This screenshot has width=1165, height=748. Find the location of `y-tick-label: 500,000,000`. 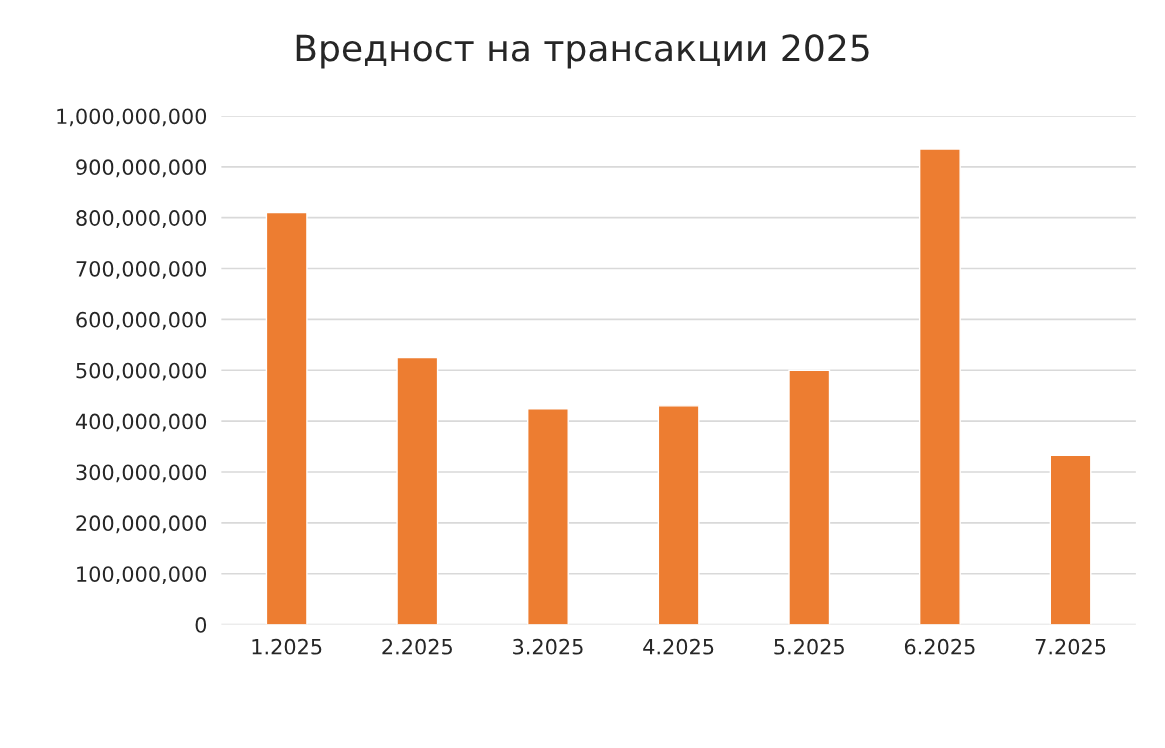

y-tick-label: 500,000,000 is located at coordinates (141, 371).